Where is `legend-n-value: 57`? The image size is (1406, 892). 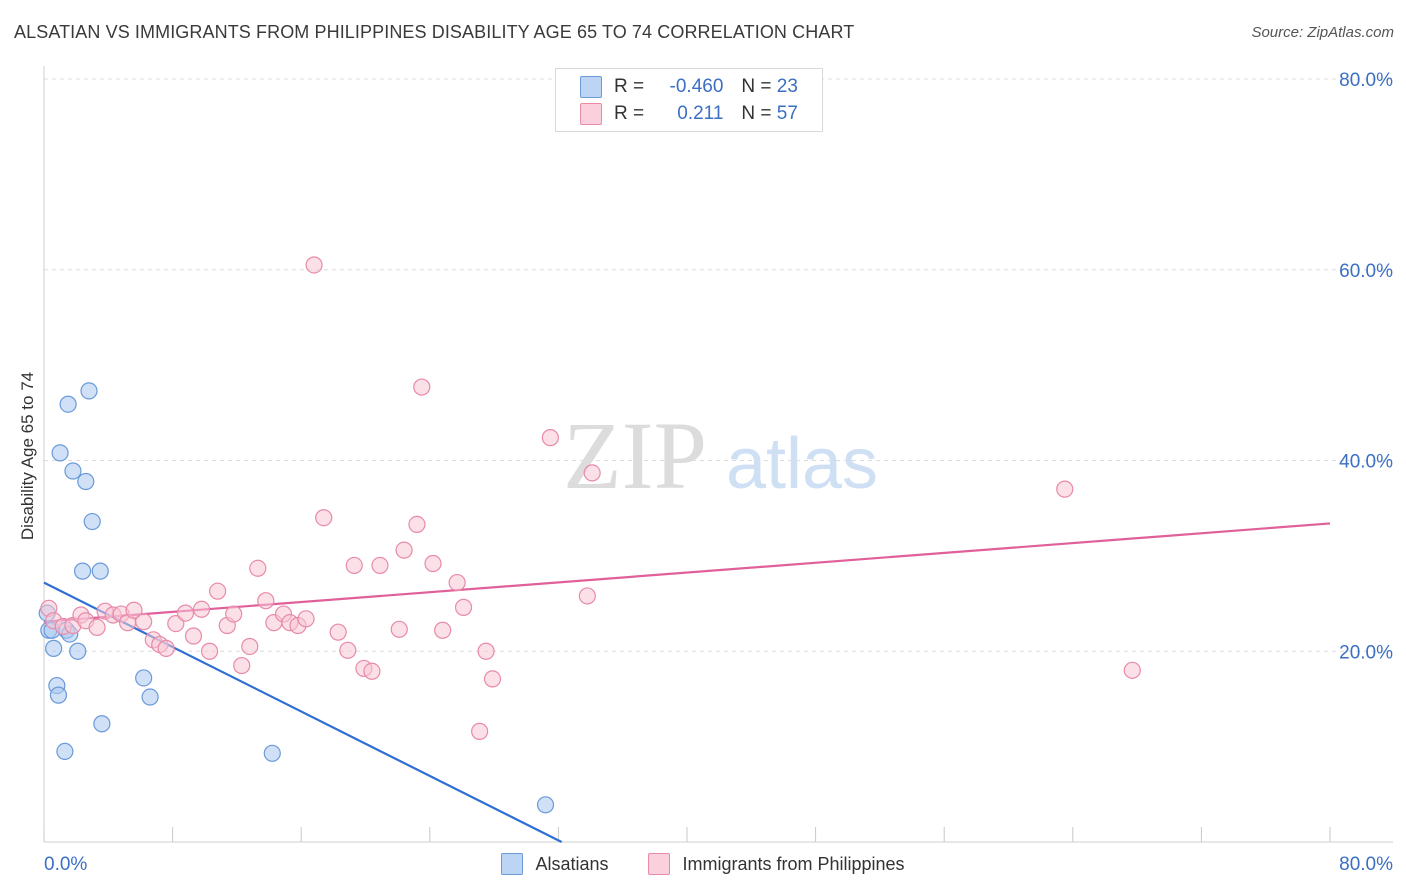 legend-n-value: 57 is located at coordinates (787, 113).